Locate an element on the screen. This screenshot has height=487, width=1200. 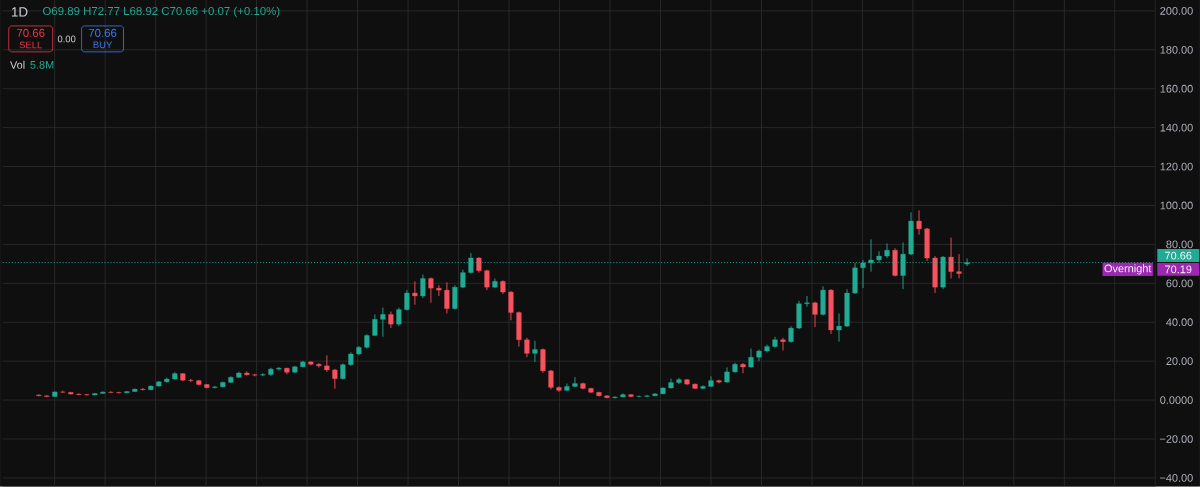
y-tick-label: −20.00 is located at coordinates (1176, 439).